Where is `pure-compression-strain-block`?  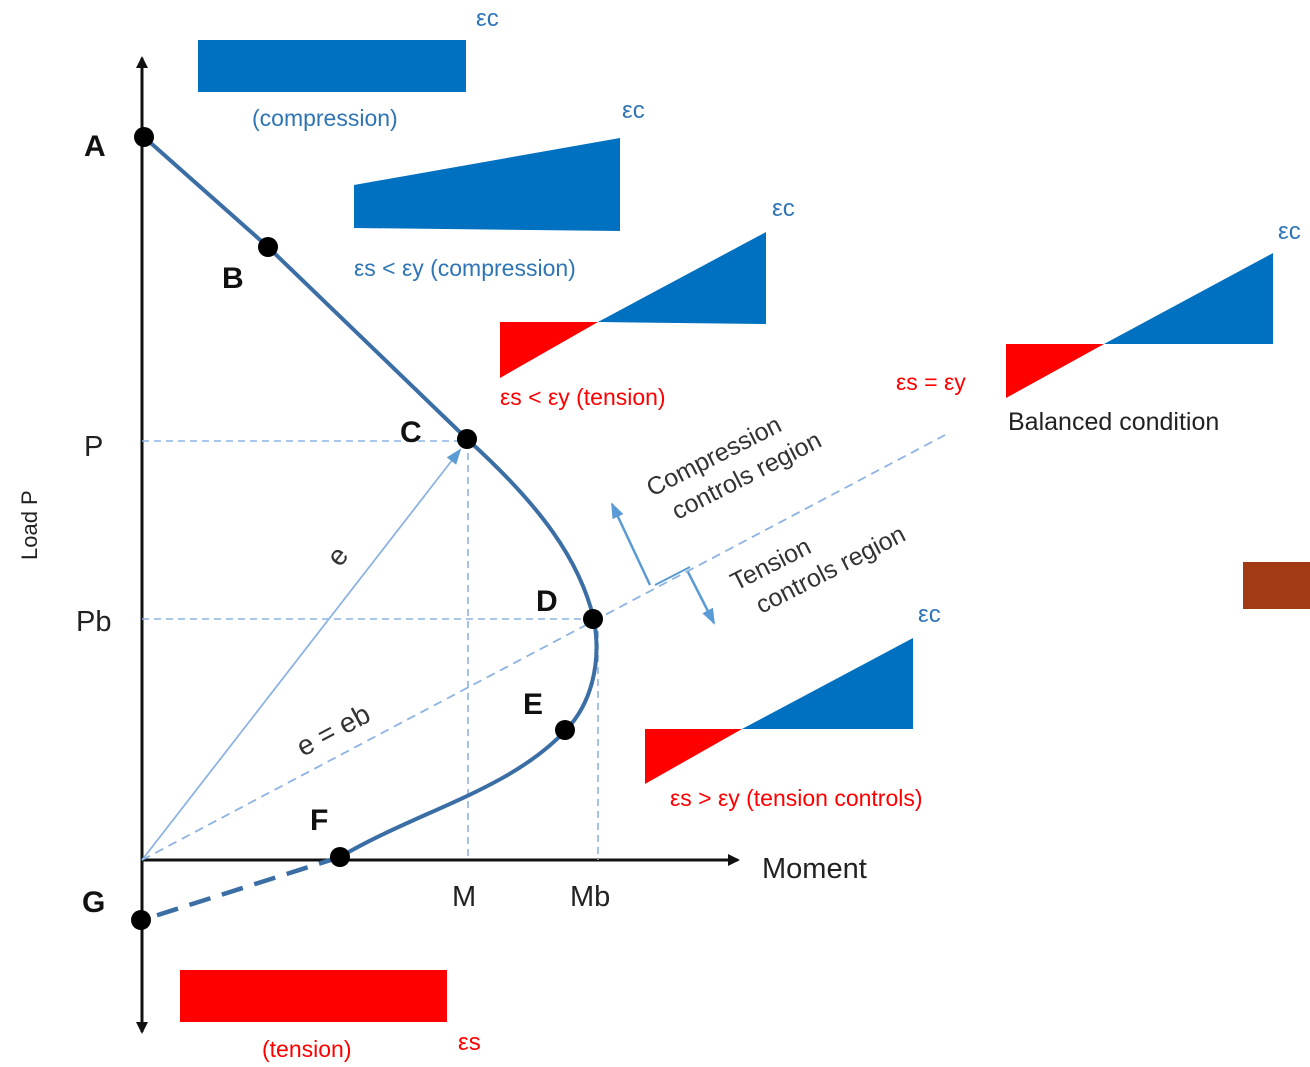
pure-compression-strain-block is located at coordinates (332, 66).